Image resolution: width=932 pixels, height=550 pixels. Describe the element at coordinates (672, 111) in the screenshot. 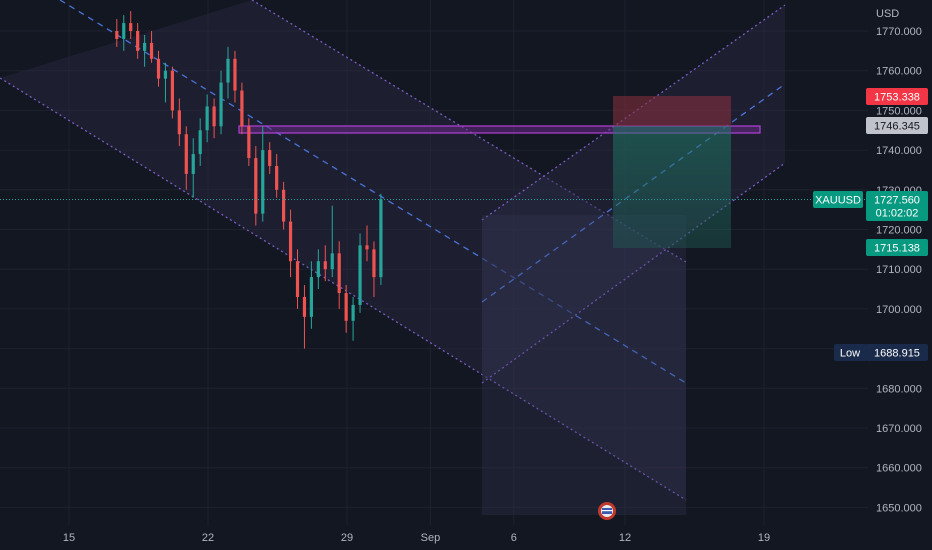

I see `stop-loss-zone` at that location.